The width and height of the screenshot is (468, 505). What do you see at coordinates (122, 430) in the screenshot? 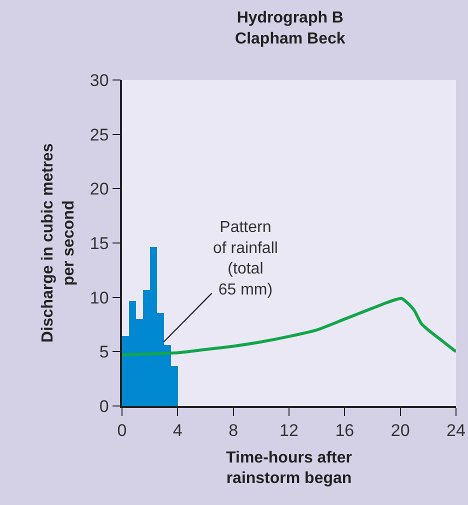
I see `x-tick-label: 0` at bounding box center [122, 430].